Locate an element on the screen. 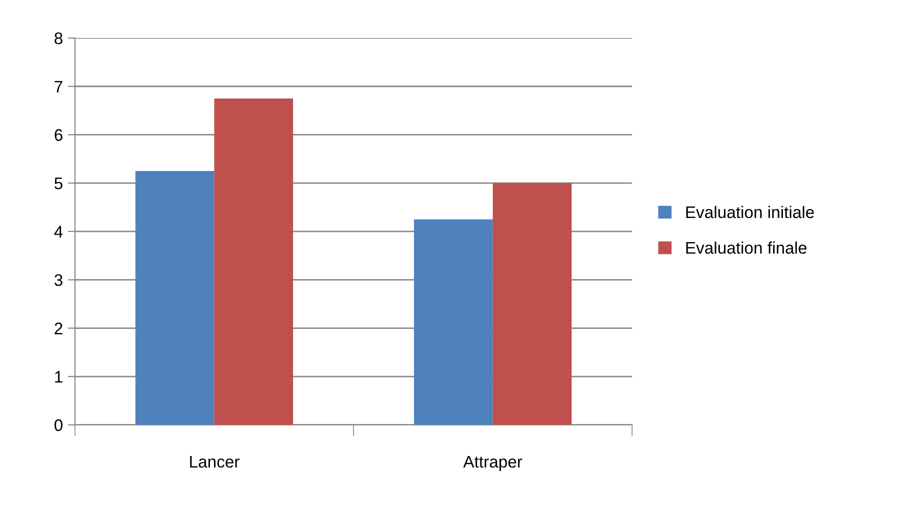 The height and width of the screenshot is (507, 903). y-tick-label: 8 is located at coordinates (58, 38).